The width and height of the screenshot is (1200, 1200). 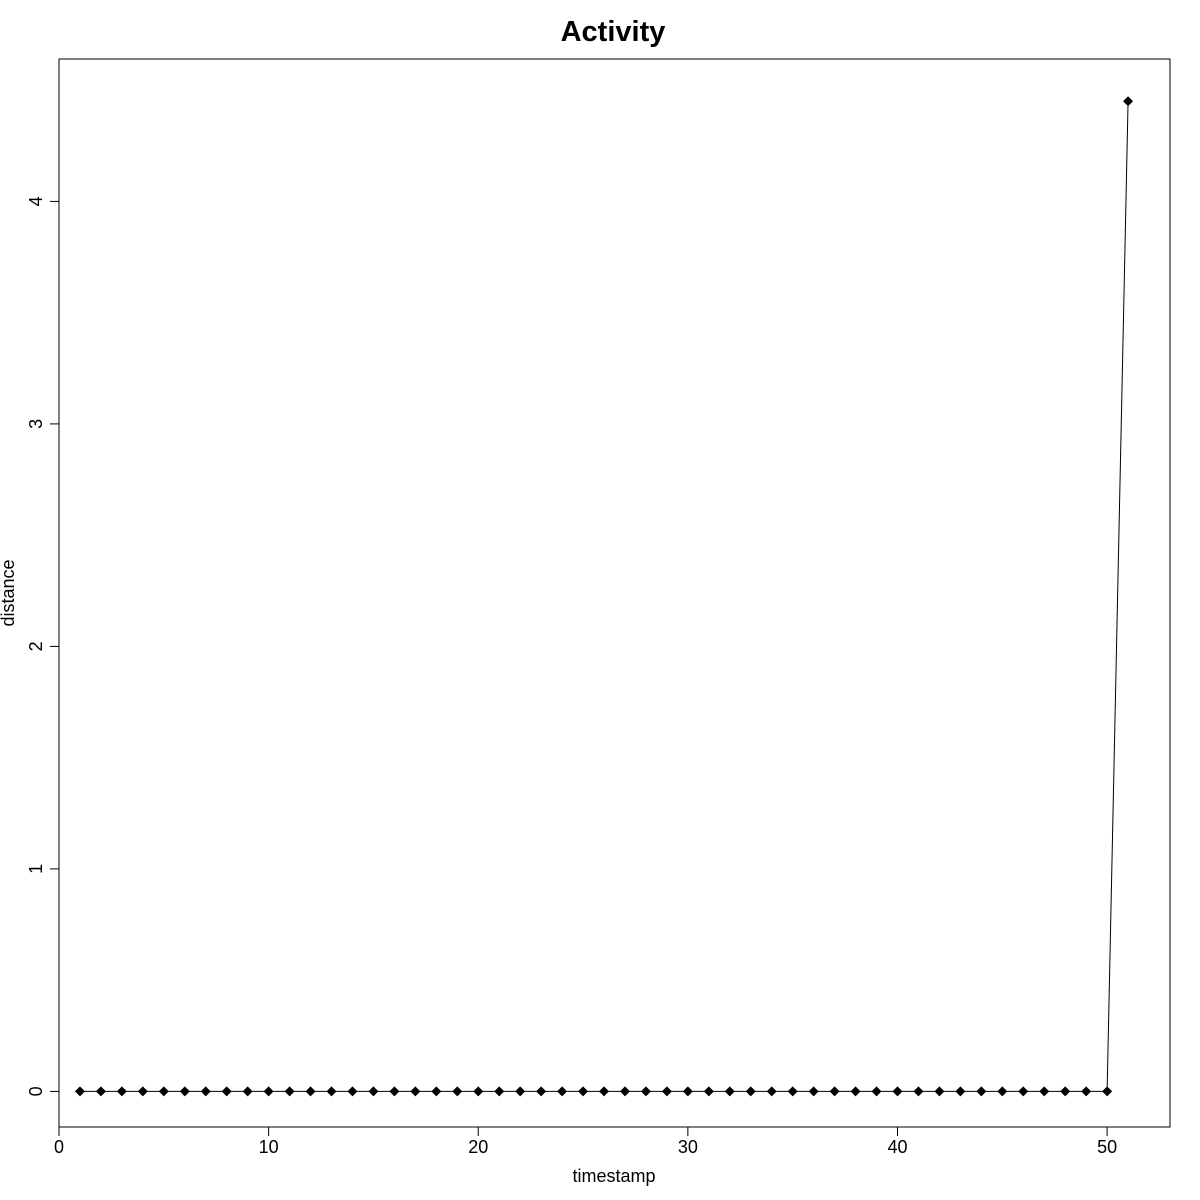 I want to click on y-axis-label: distance, so click(x=9, y=592).